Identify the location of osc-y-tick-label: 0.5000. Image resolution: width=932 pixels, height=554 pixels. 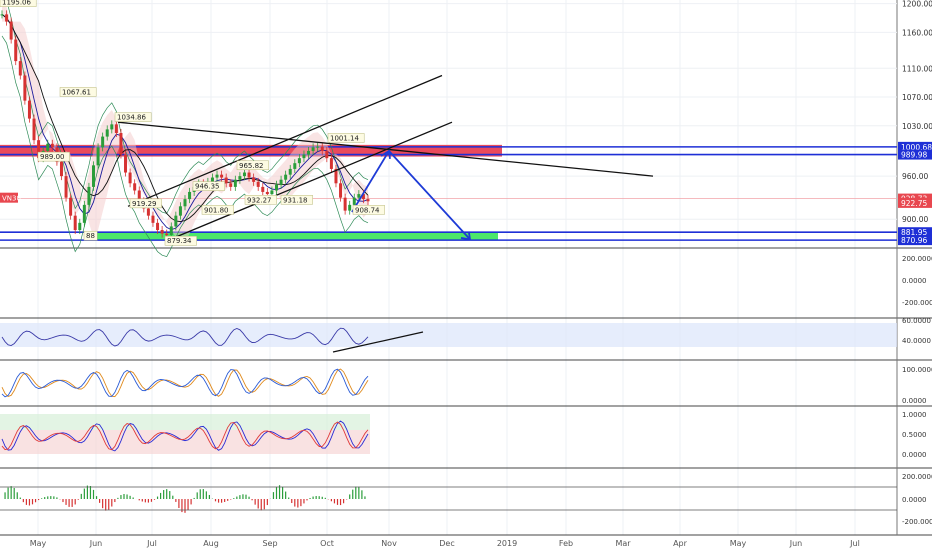
(914, 435).